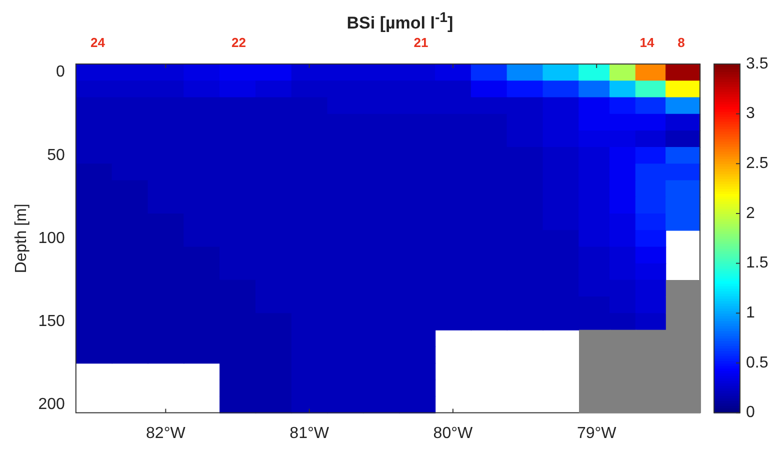 Image resolution: width=780 pixels, height=452 pixels. What do you see at coordinates (750, 213) in the screenshot?
I see `color-bar-label: 2` at bounding box center [750, 213].